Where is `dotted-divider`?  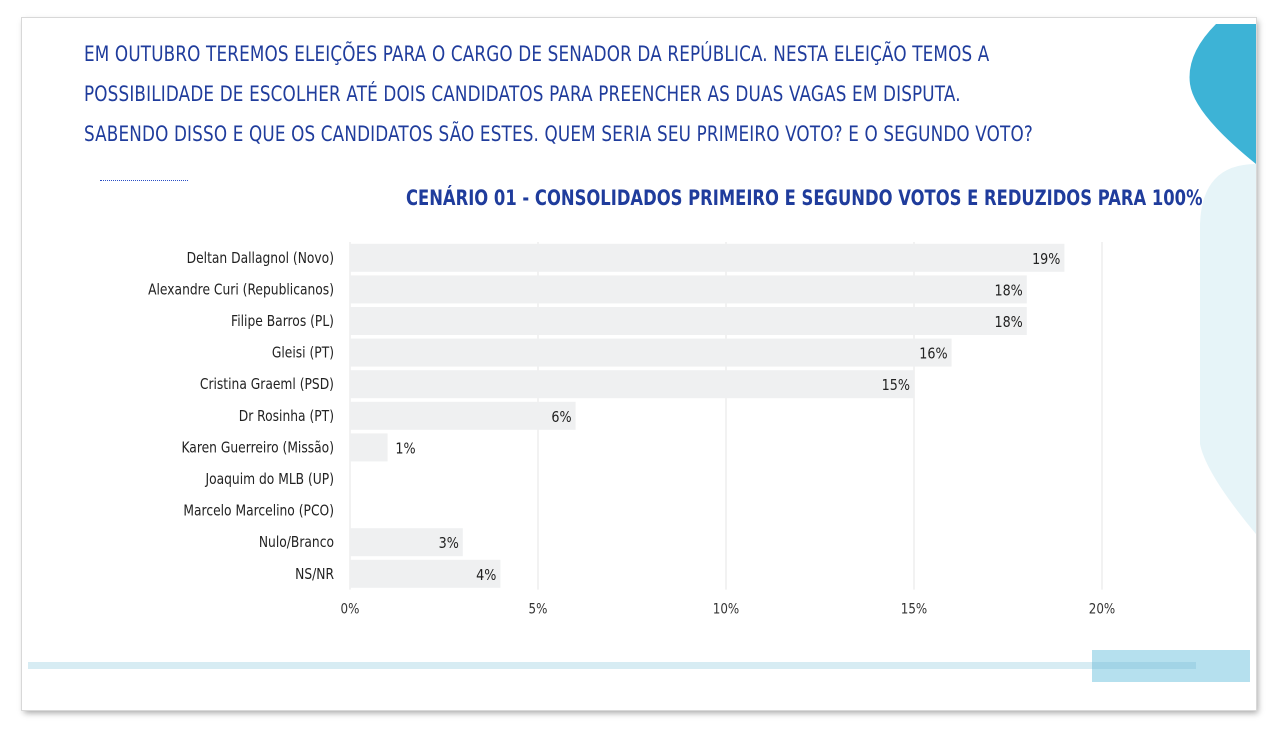
dotted-divider is located at coordinates (144, 180).